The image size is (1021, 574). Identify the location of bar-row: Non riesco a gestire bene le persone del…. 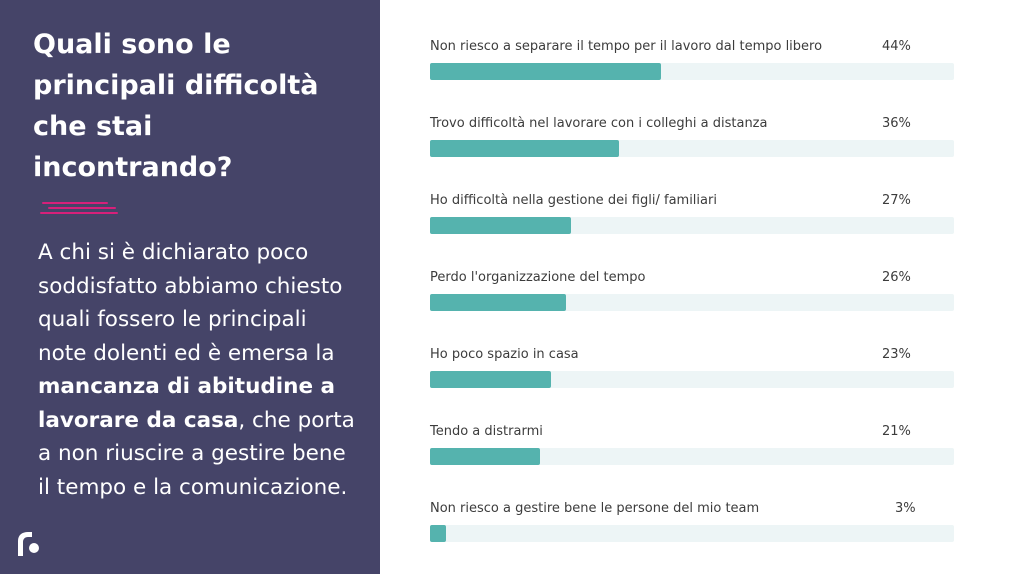
(700, 531).